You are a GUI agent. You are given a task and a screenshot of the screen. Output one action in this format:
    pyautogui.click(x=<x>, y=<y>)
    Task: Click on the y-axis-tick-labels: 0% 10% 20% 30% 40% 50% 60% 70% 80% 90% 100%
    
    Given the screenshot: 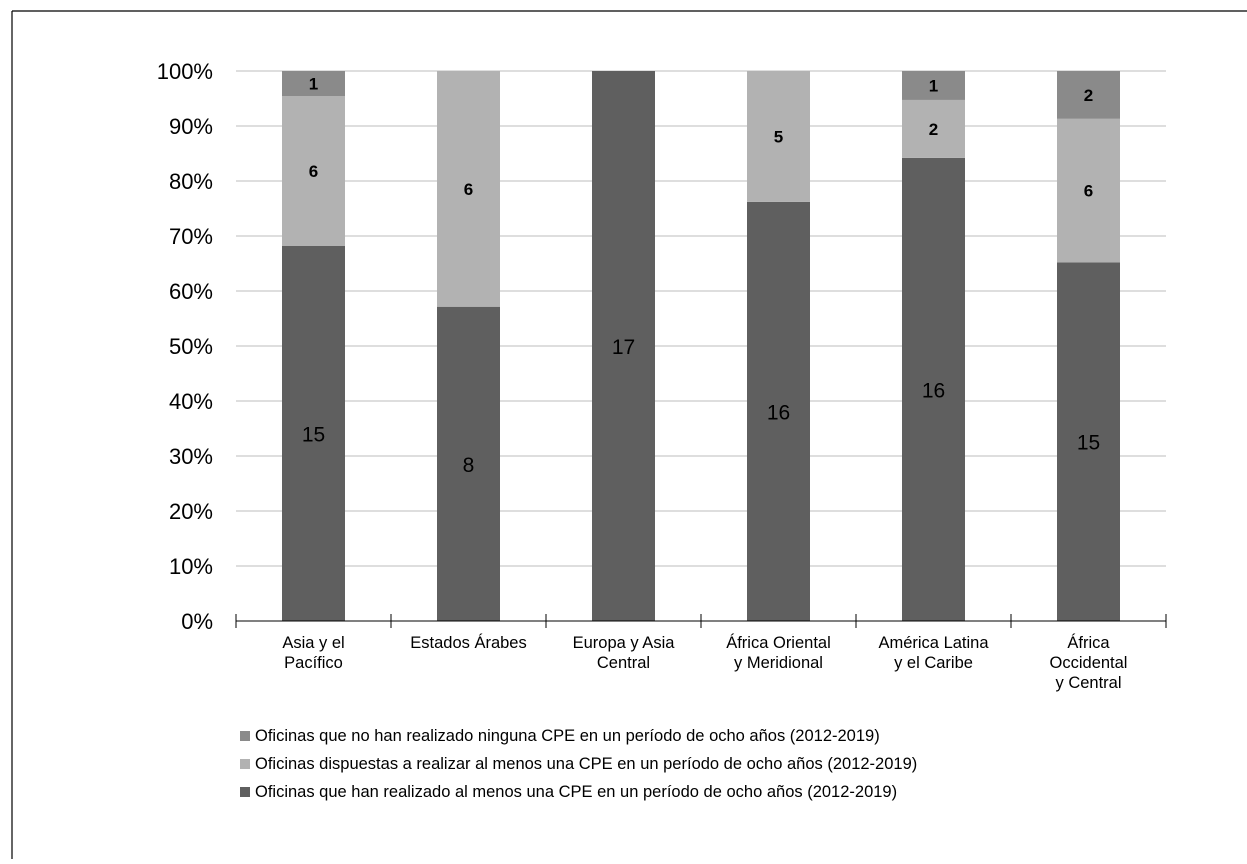 What is the action you would take?
    pyautogui.click(x=185, y=346)
    